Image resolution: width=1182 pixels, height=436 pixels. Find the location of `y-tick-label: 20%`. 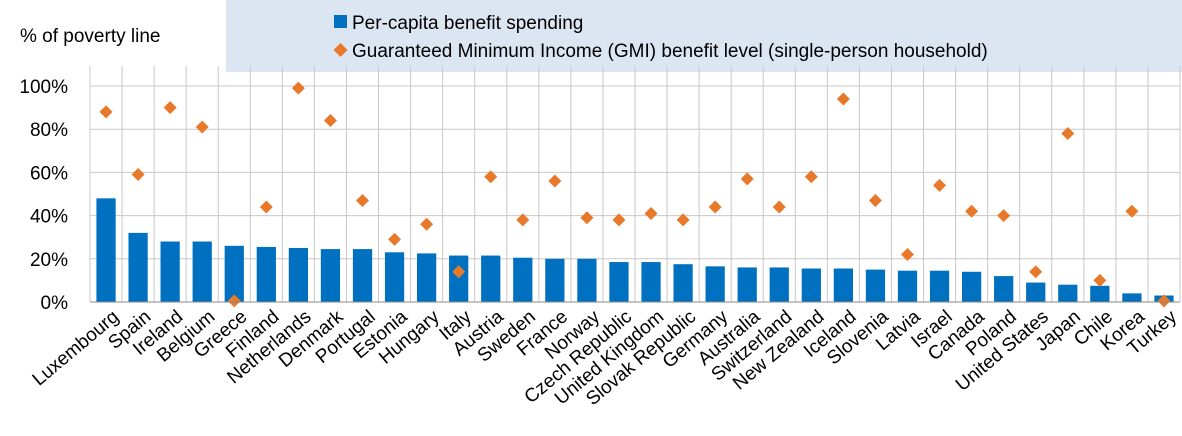

y-tick-label: 20% is located at coordinates (49, 260).